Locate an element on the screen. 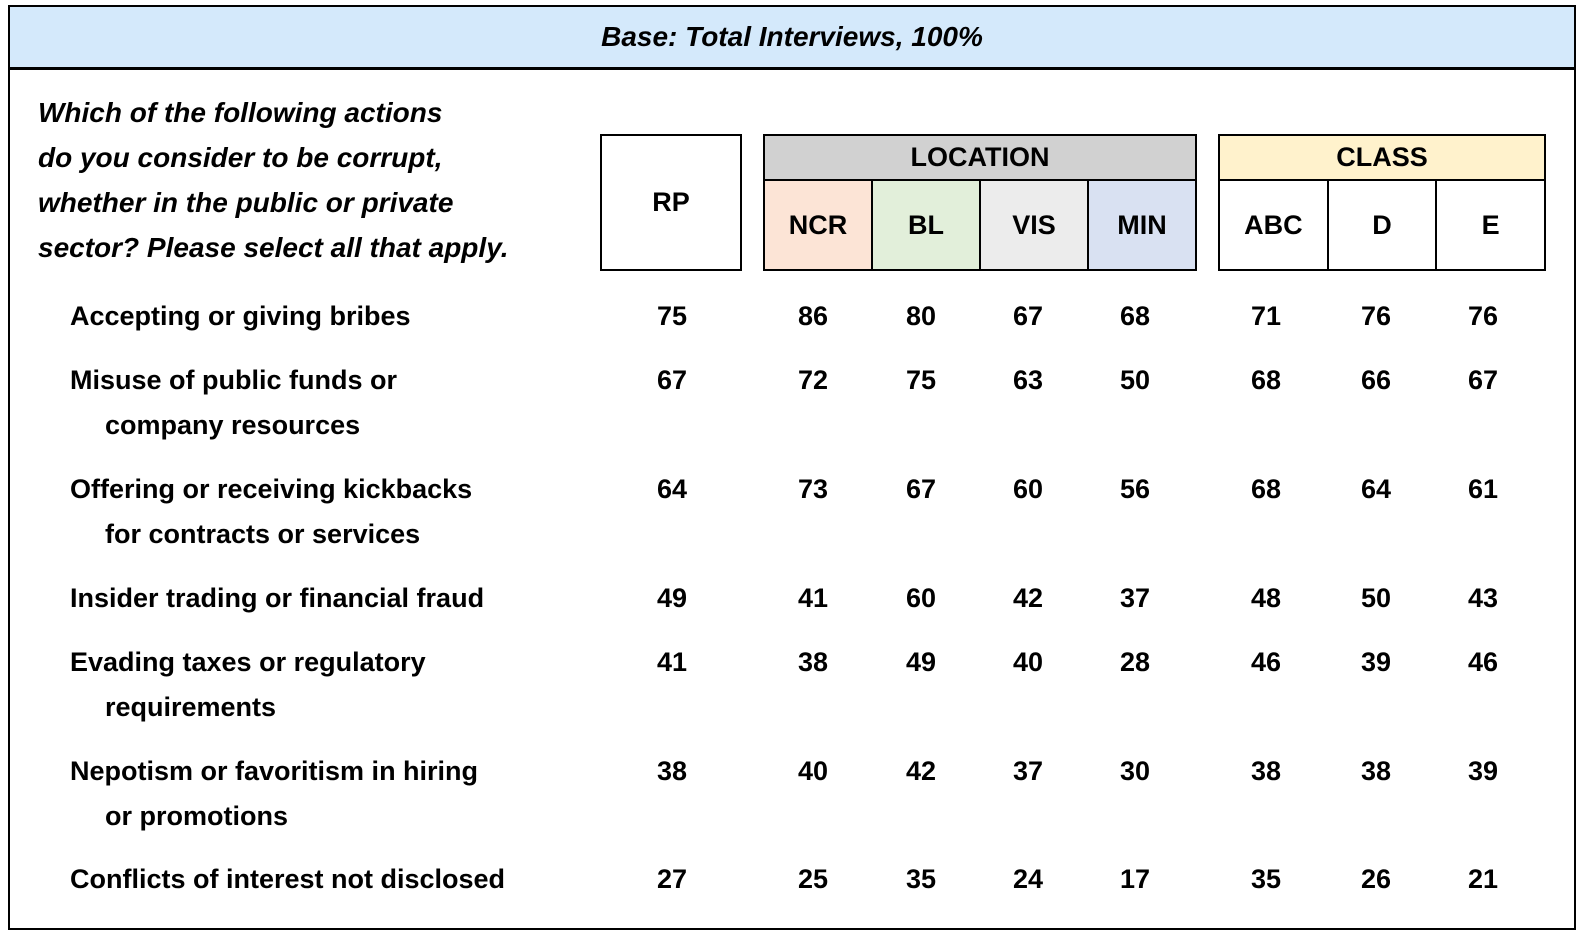 The width and height of the screenshot is (1586, 934). cell-value: 43 is located at coordinates (1483, 598).